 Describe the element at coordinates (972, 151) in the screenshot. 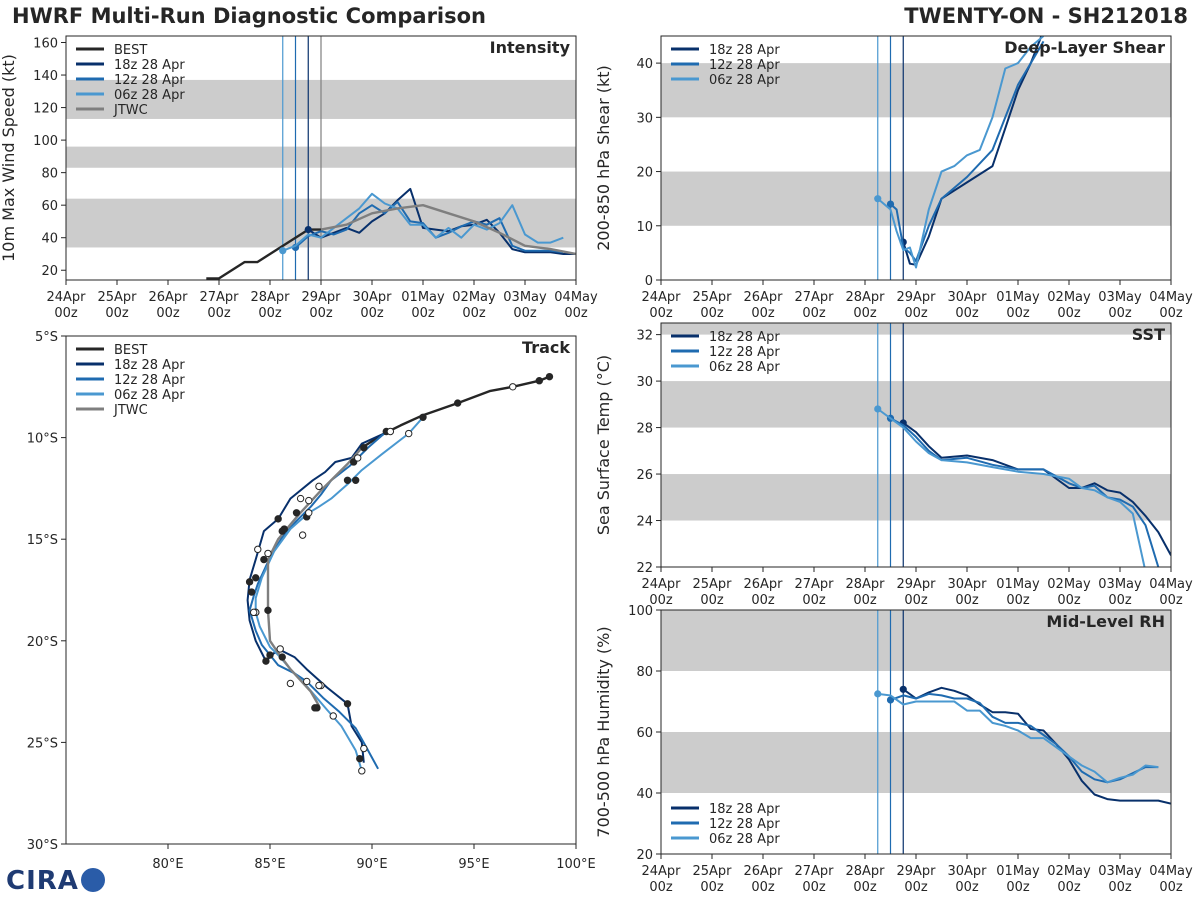

I see `shear-series-run18` at that location.